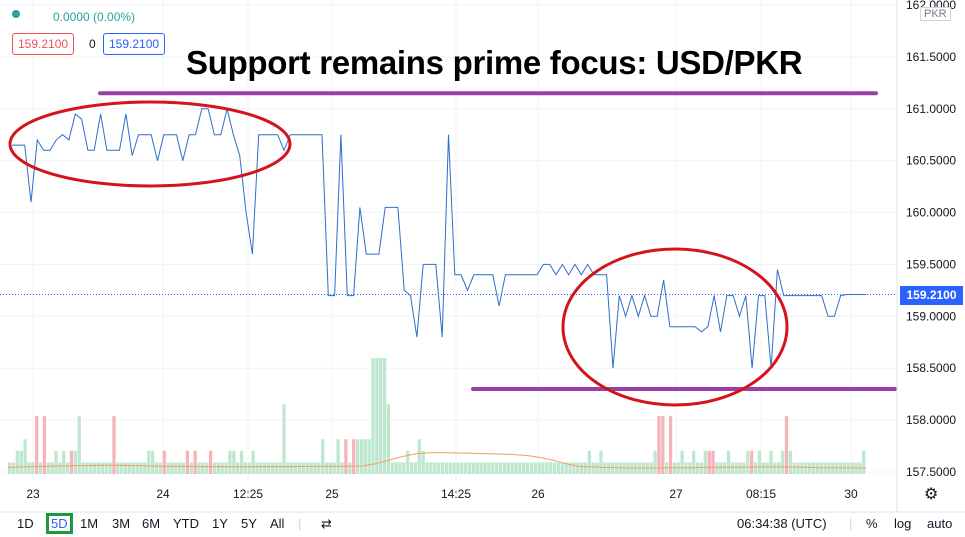  I want to click on timeframe-1d: 1D, so click(25, 523).